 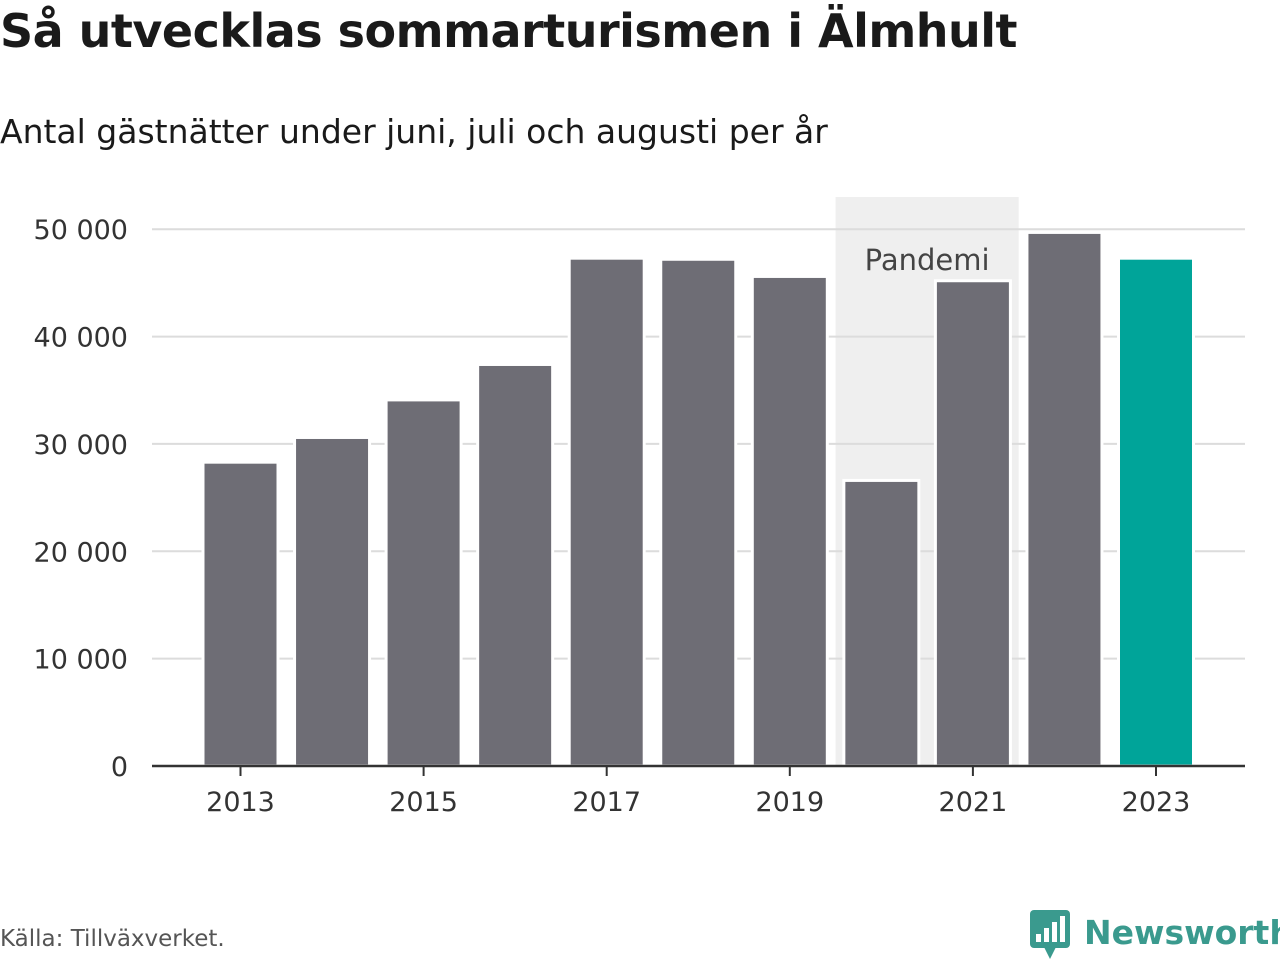 What do you see at coordinates (789, 521) in the screenshot?
I see `bar-2019` at bounding box center [789, 521].